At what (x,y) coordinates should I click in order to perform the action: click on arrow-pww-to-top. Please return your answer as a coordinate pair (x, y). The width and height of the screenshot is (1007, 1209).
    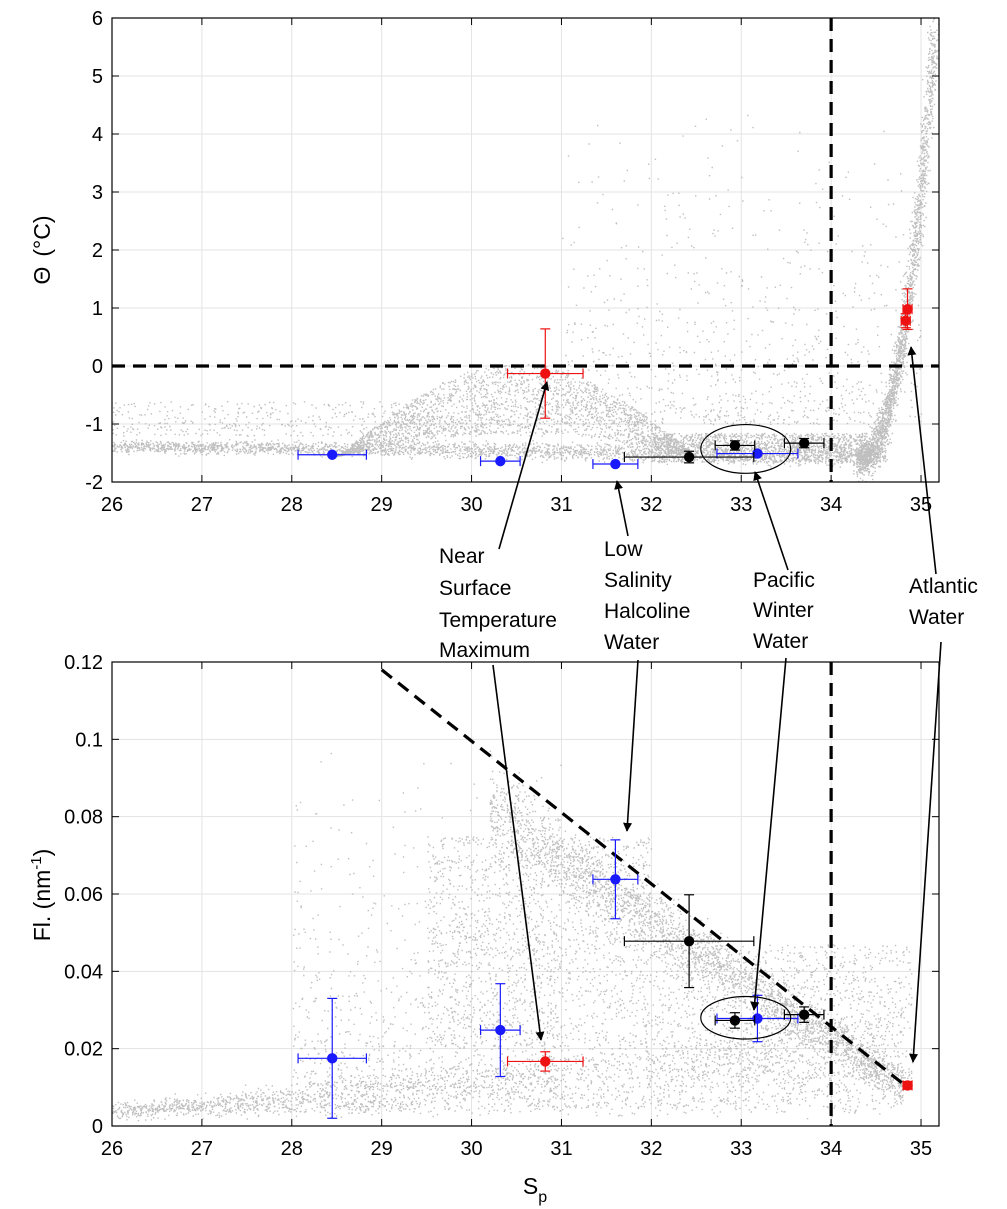
    Looking at the image, I should click on (771, 521).